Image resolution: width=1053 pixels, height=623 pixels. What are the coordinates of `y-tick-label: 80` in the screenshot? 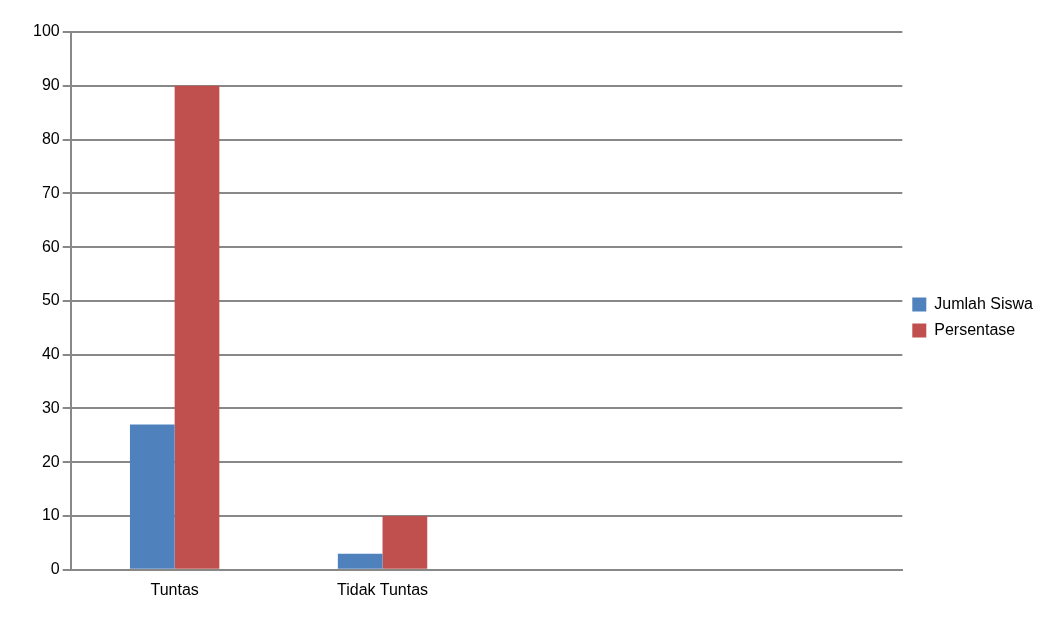 It's located at (50, 138).